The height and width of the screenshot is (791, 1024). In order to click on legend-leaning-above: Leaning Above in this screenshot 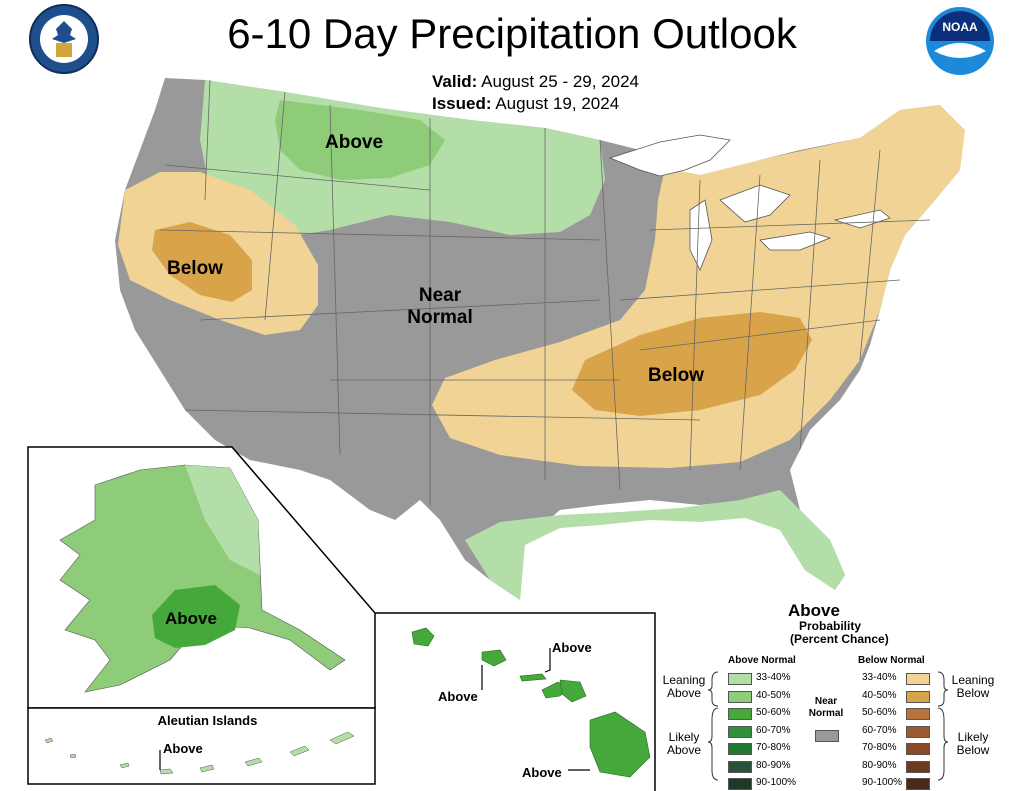, I will do `click(684, 687)`.